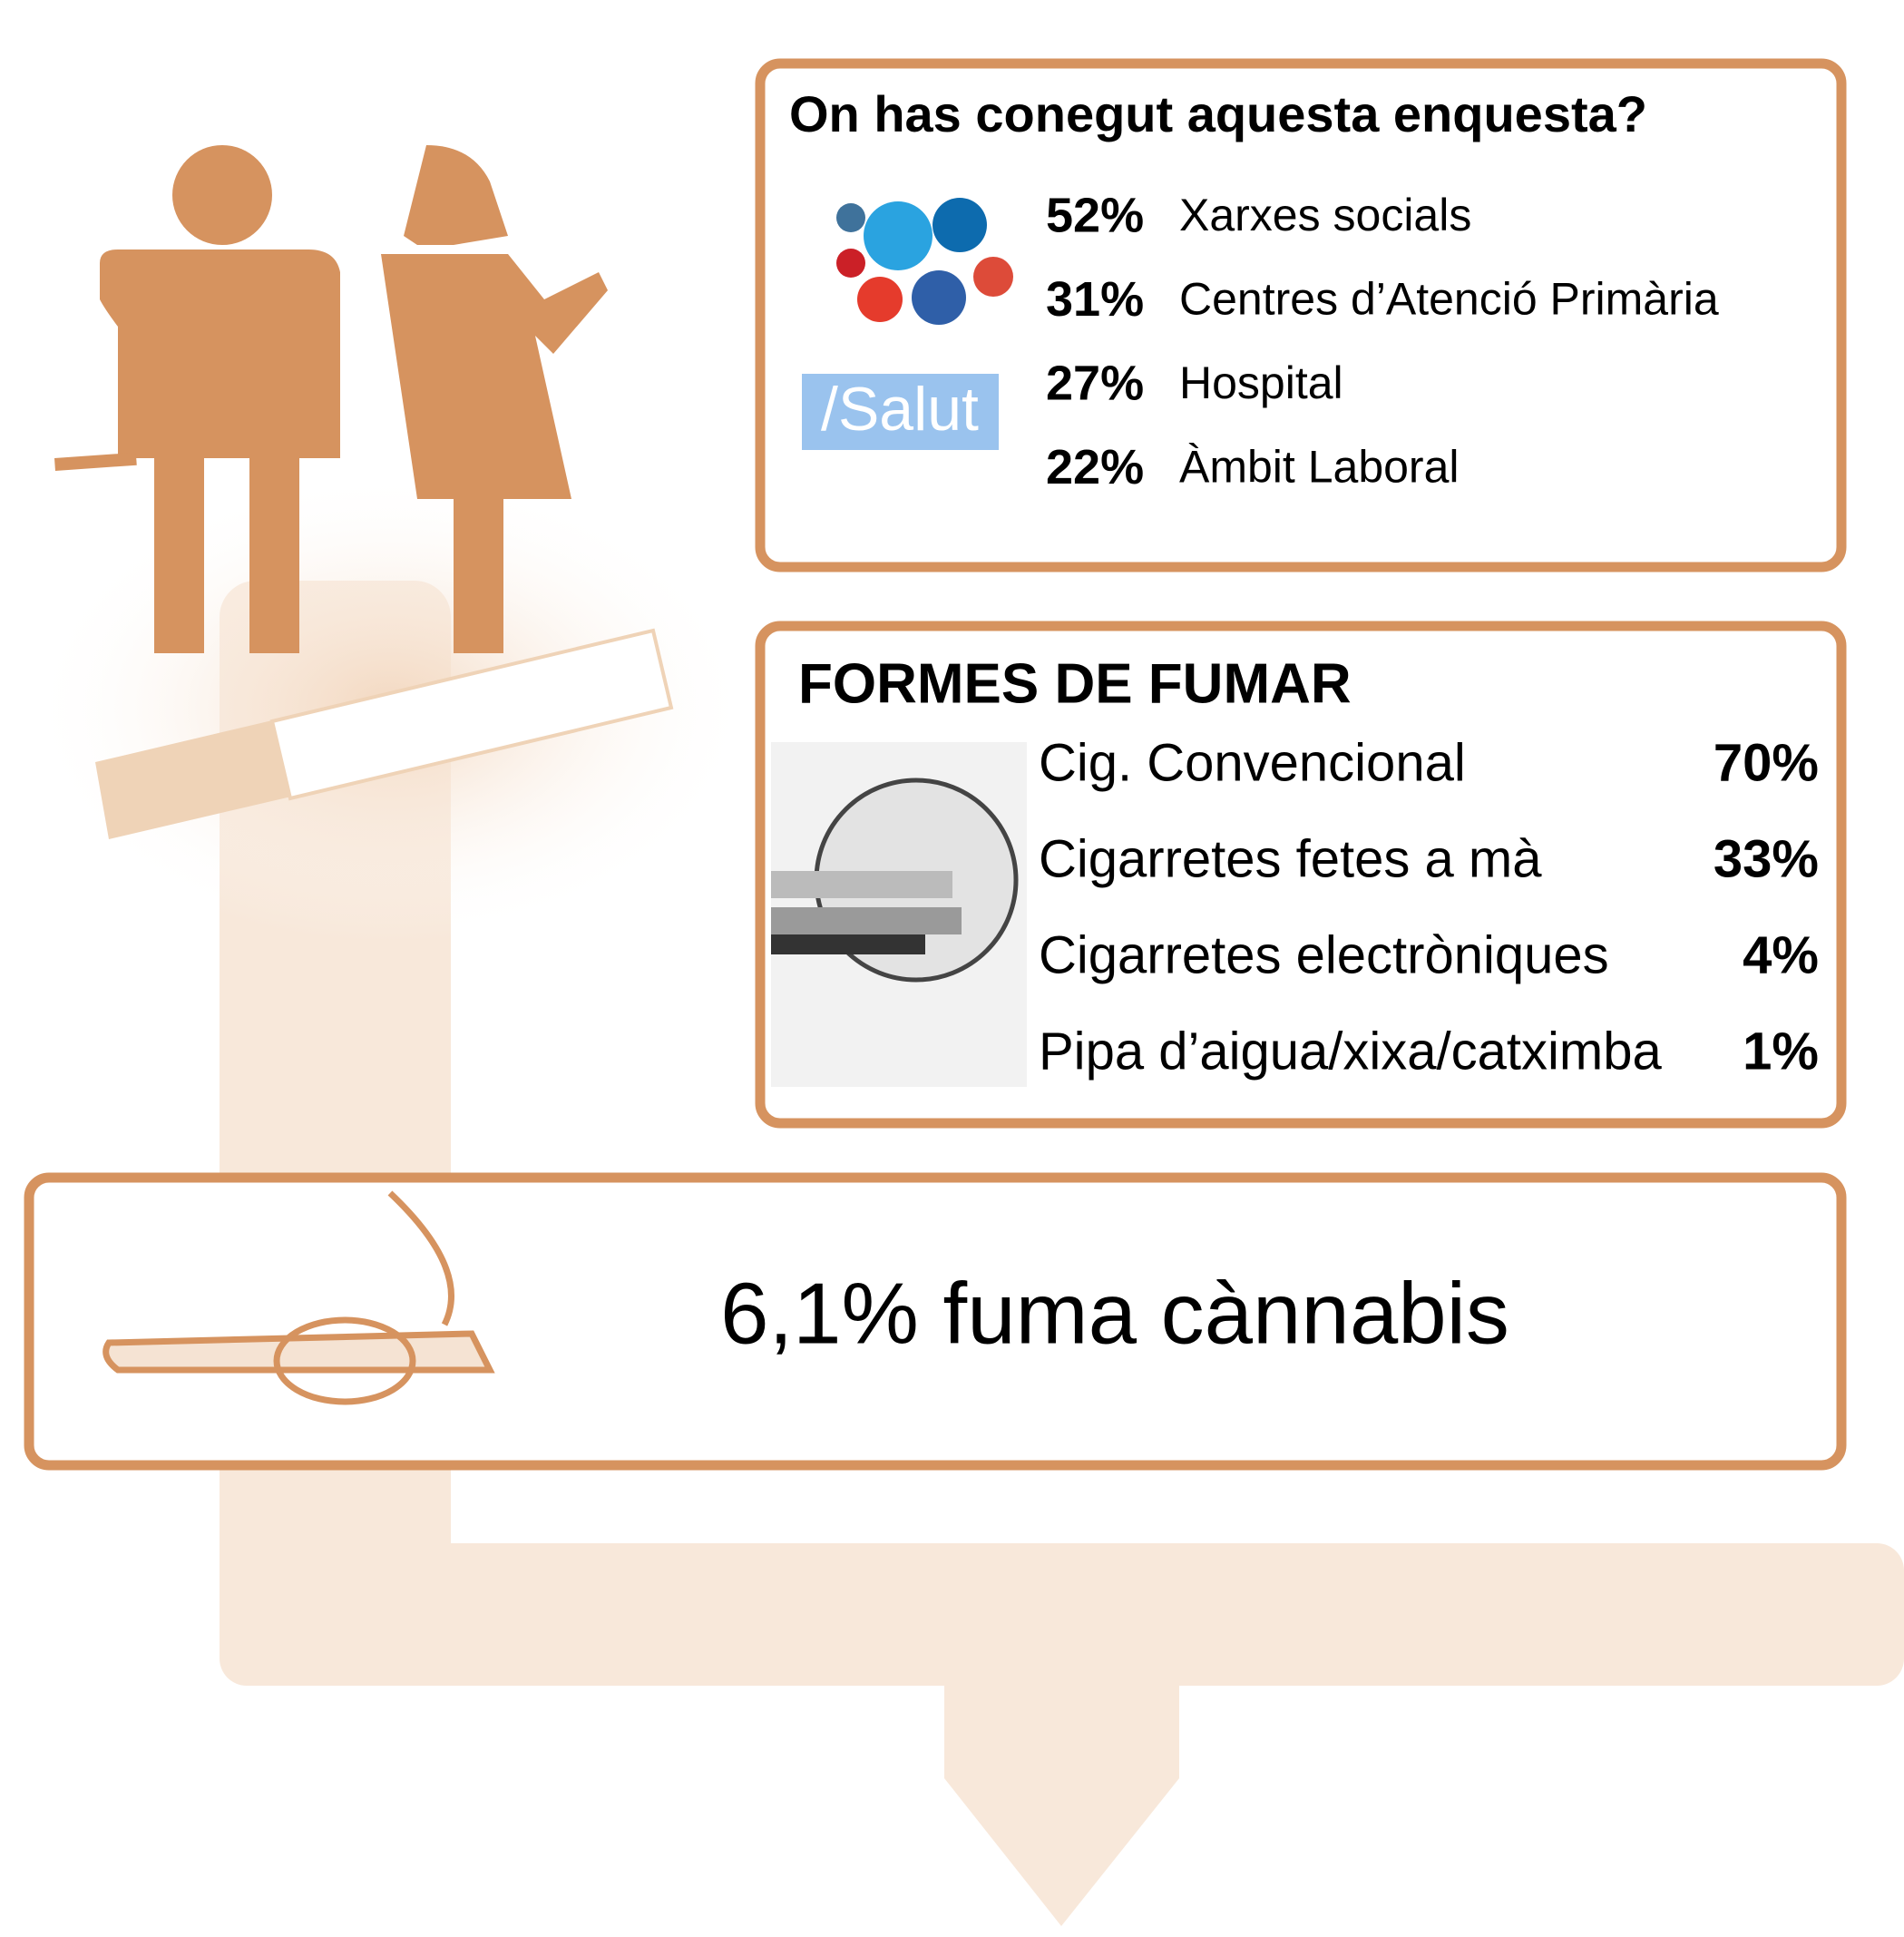  What do you see at coordinates (1781, 1051) in the screenshot?
I see `smoking-percent: 1%` at bounding box center [1781, 1051].